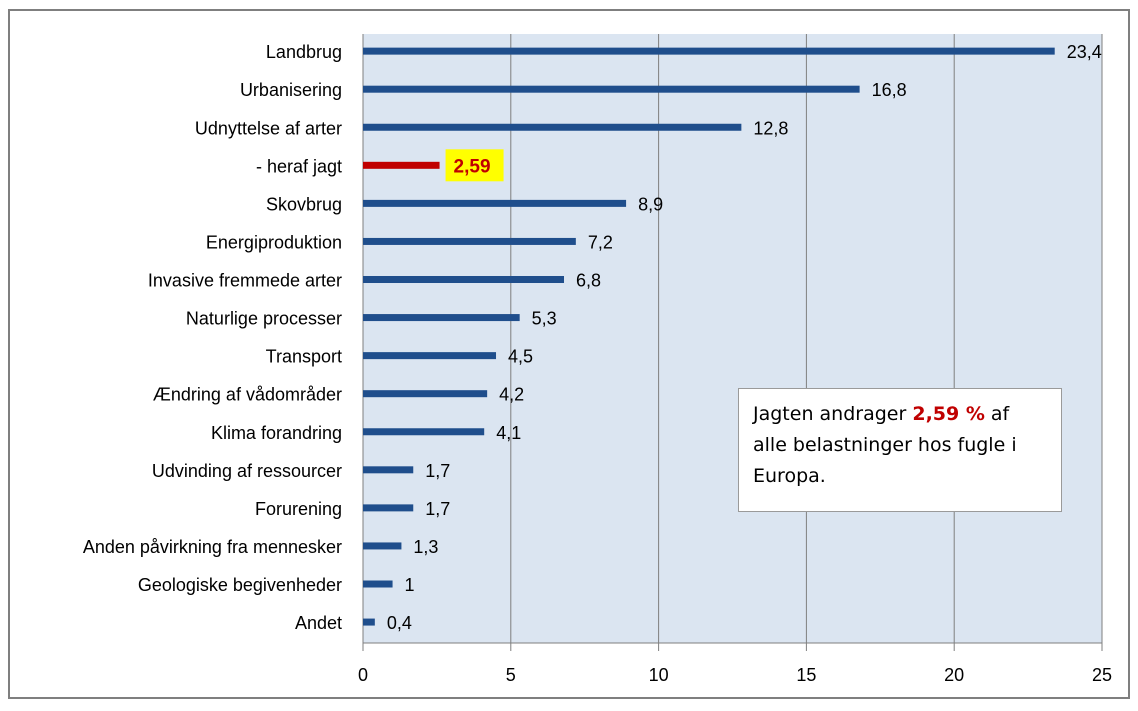  Describe the element at coordinates (954, 675) in the screenshot. I see `x-tick-label: 20` at that location.